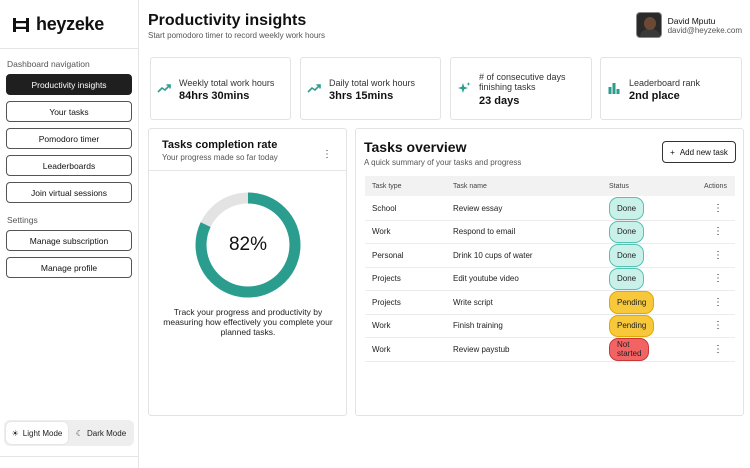 This screenshot has width=750, height=468. I want to click on more-vertical-icon: ⋮, so click(327, 154).